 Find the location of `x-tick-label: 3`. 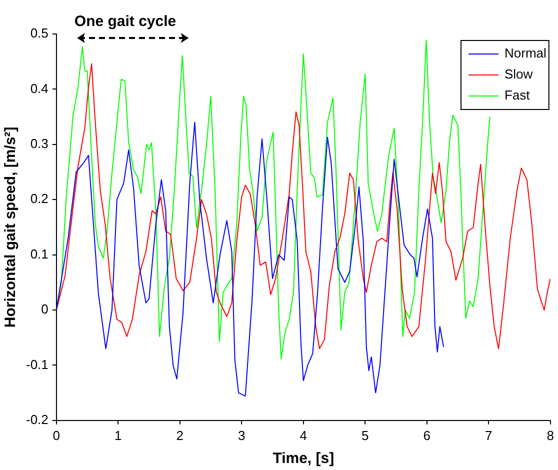

x-tick-label: 3 is located at coordinates (242, 435).